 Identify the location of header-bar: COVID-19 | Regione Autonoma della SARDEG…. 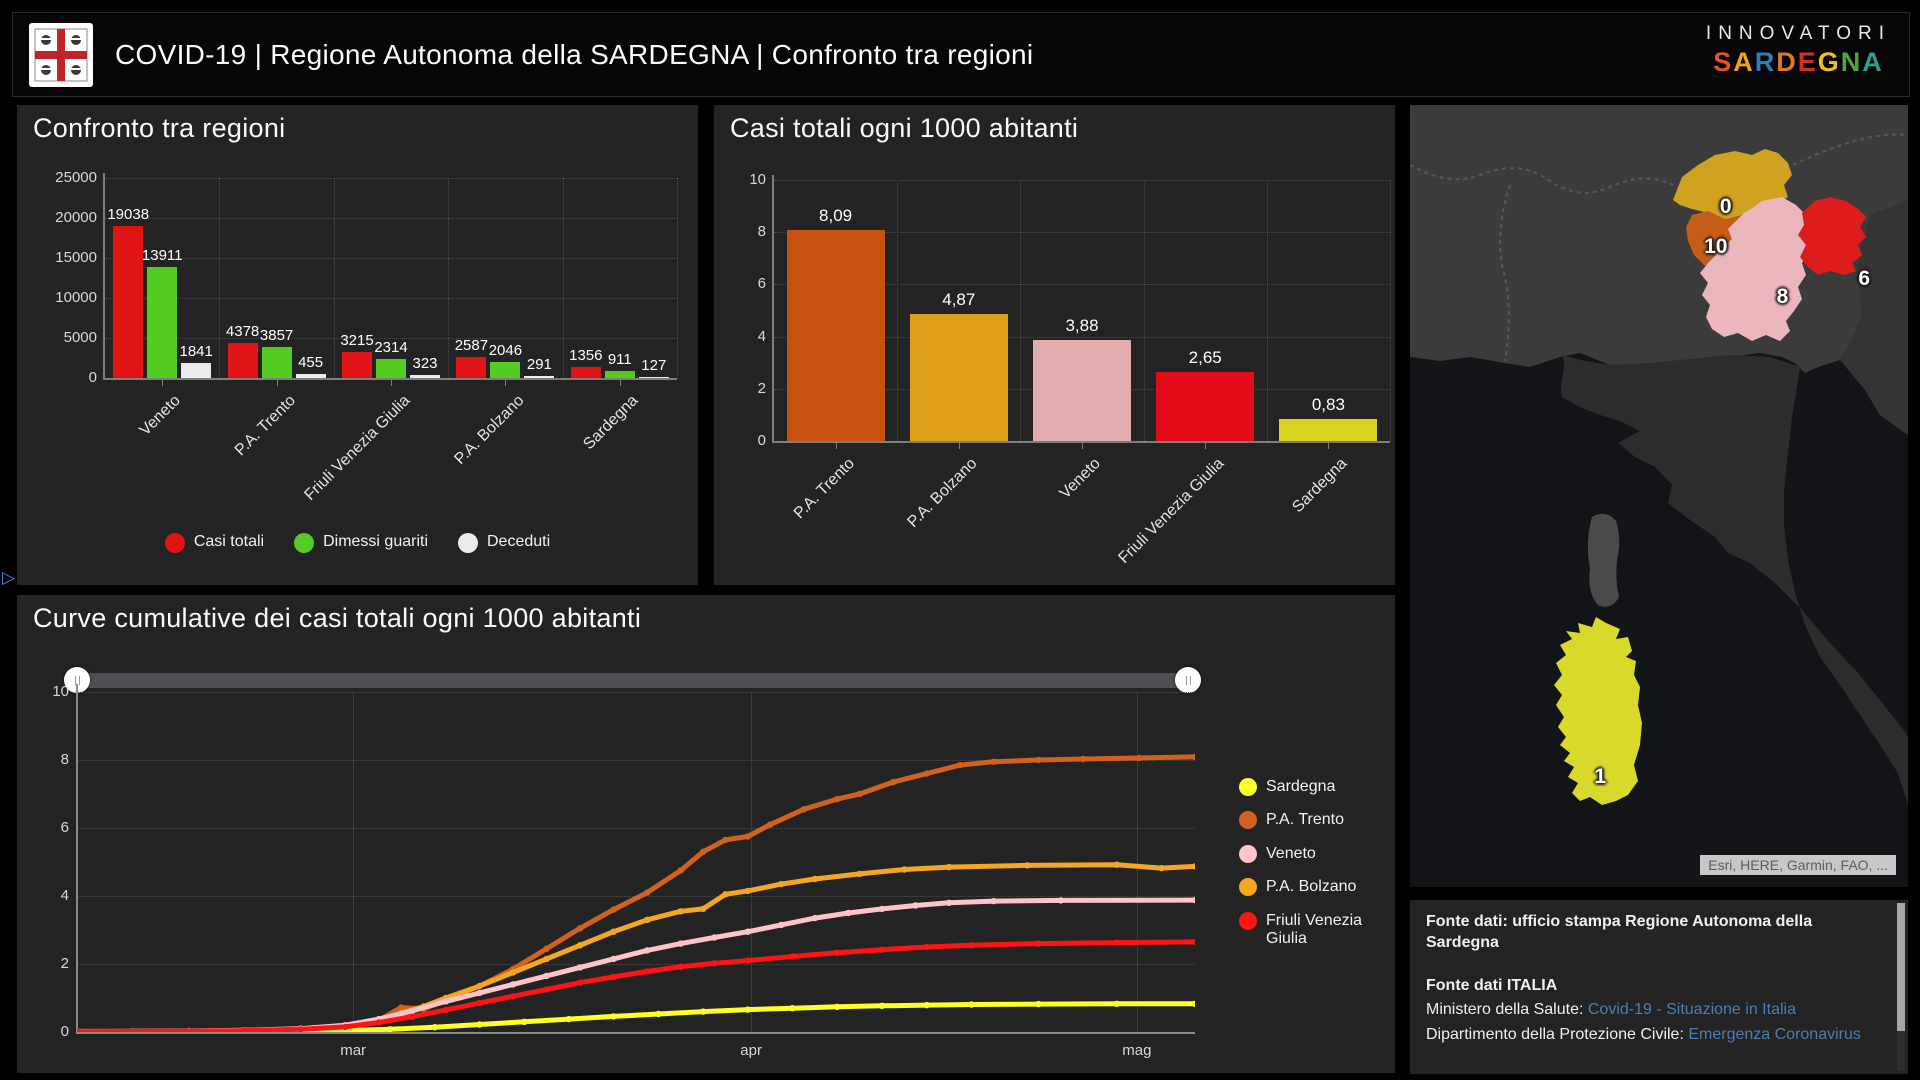
(961, 54).